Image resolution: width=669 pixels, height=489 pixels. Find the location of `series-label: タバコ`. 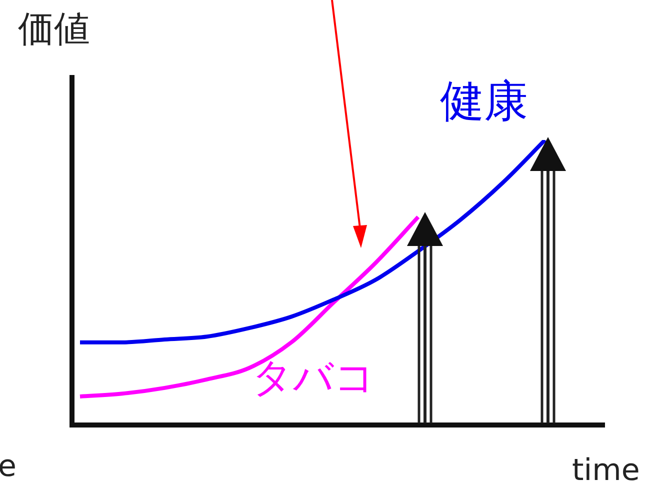

series-label: タバコ is located at coordinates (313, 378).